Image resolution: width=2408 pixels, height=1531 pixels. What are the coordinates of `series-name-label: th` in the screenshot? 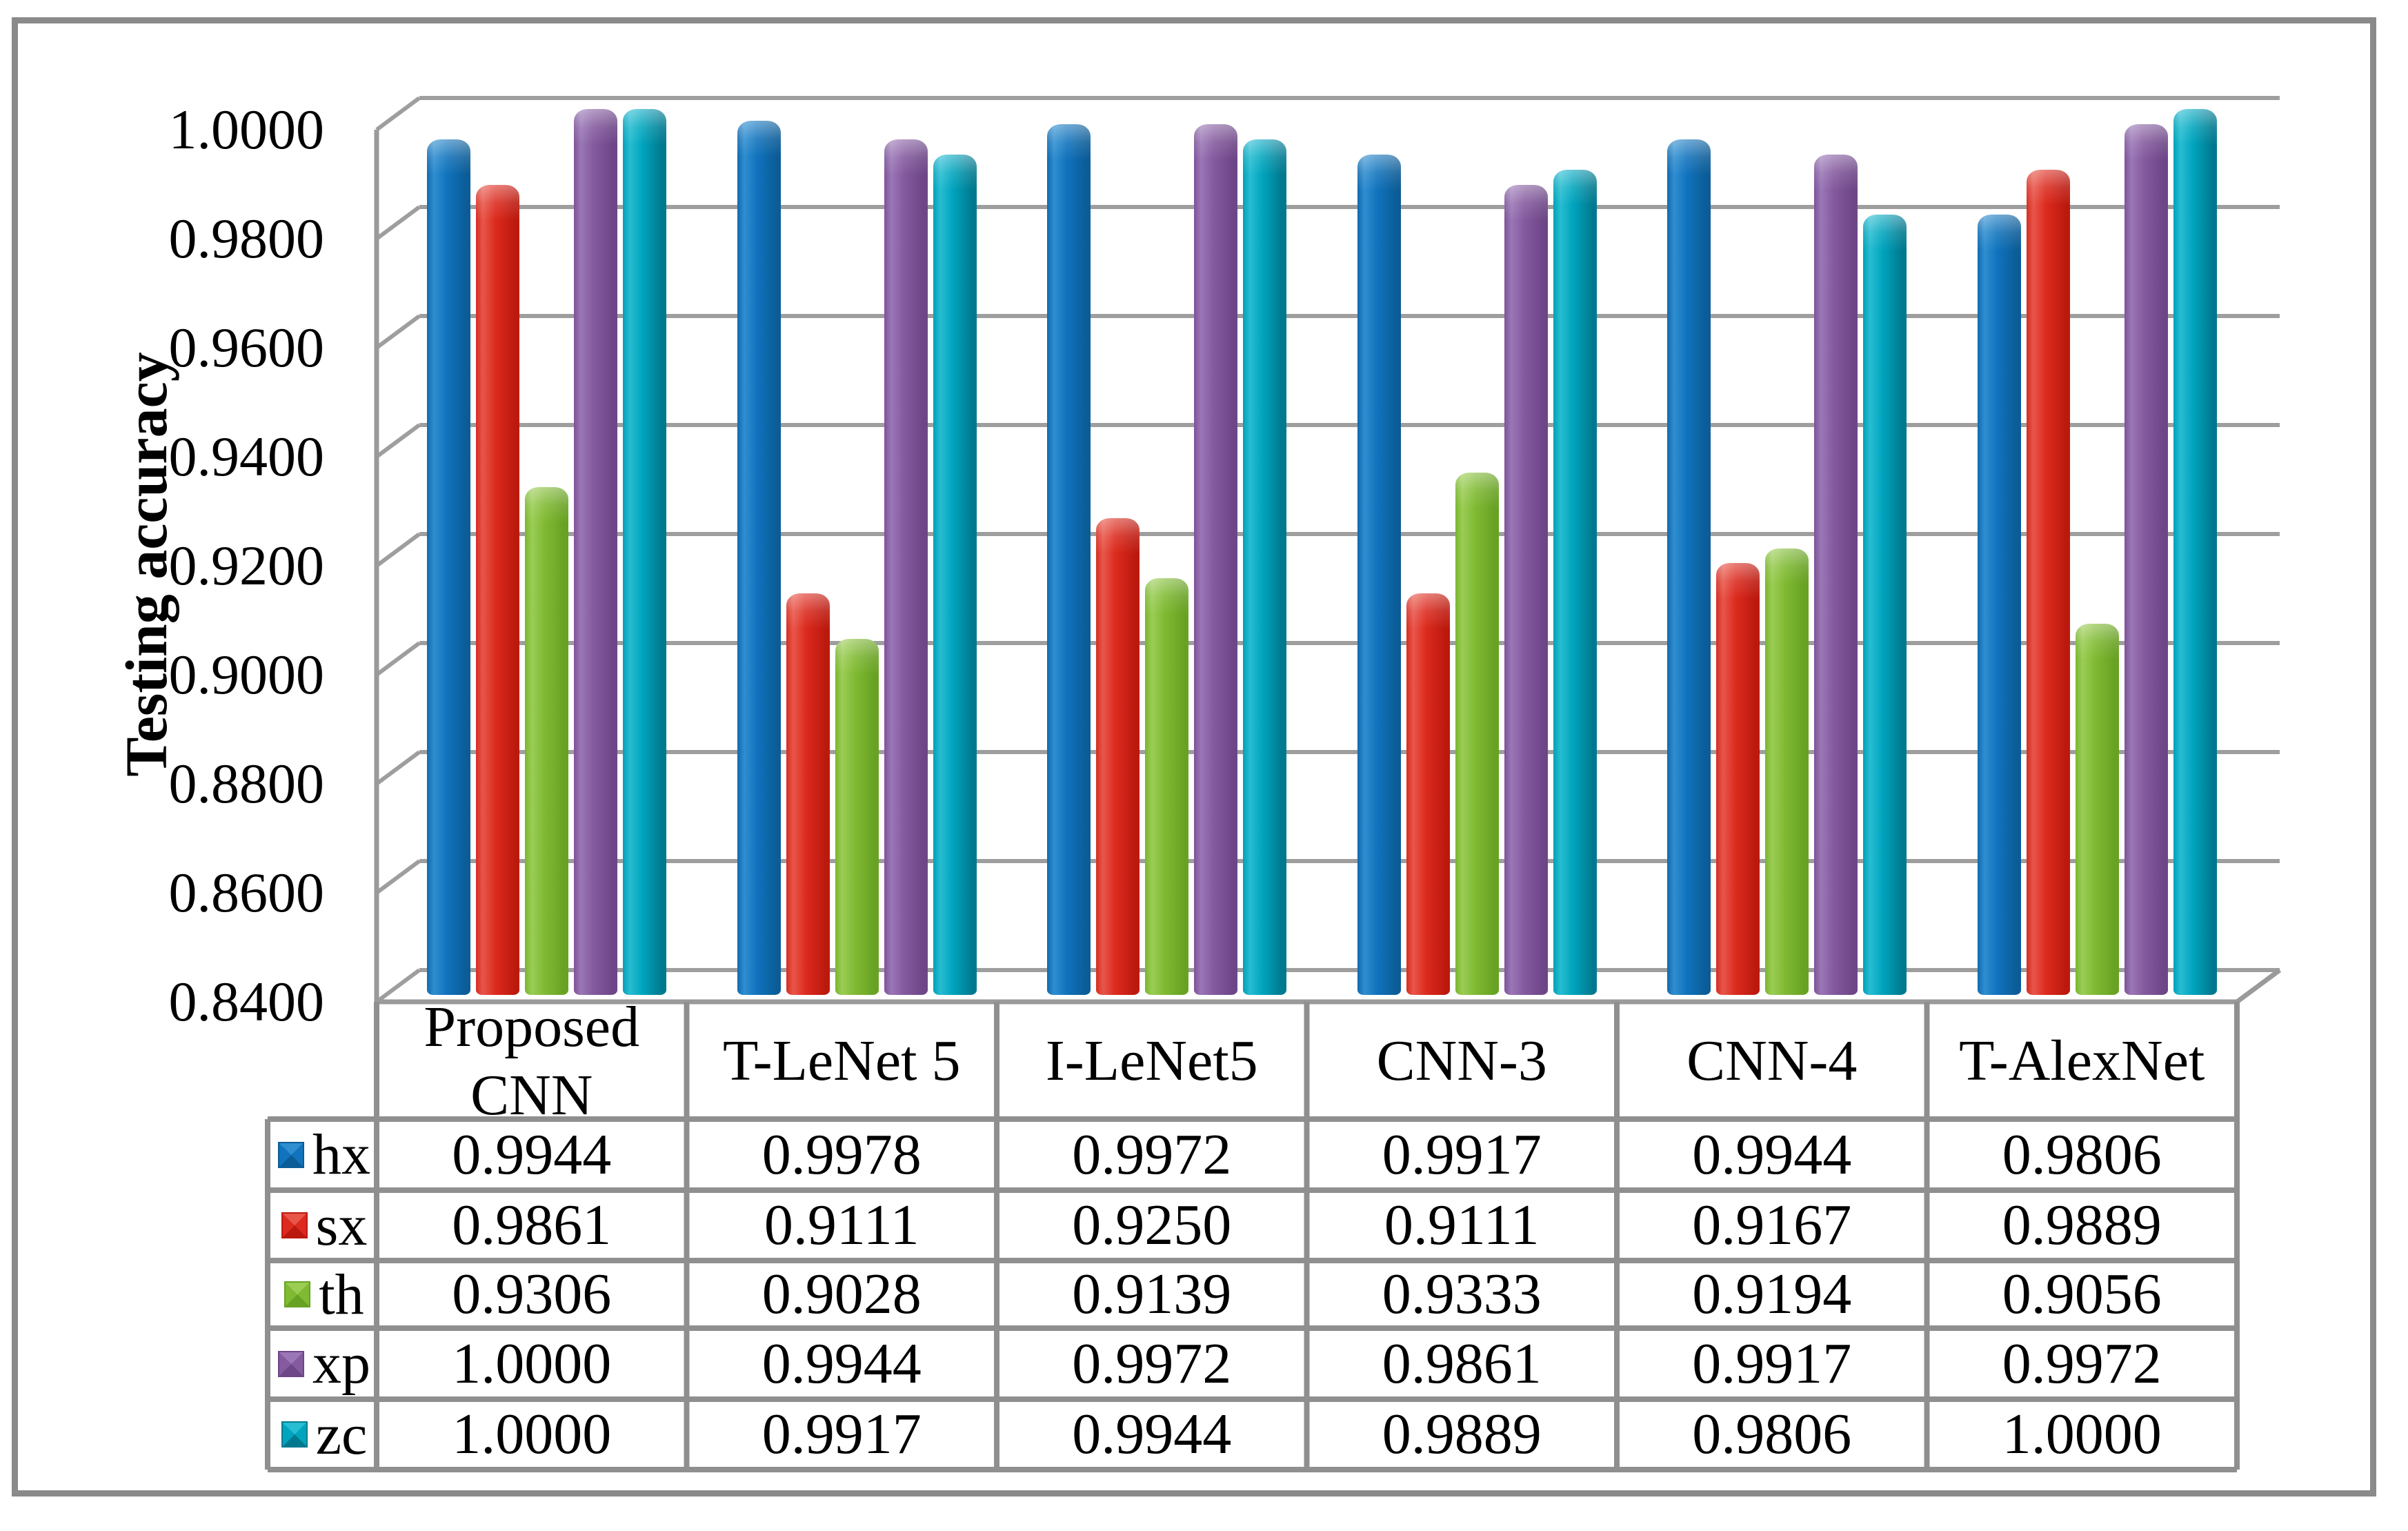 It's located at (342, 1294).